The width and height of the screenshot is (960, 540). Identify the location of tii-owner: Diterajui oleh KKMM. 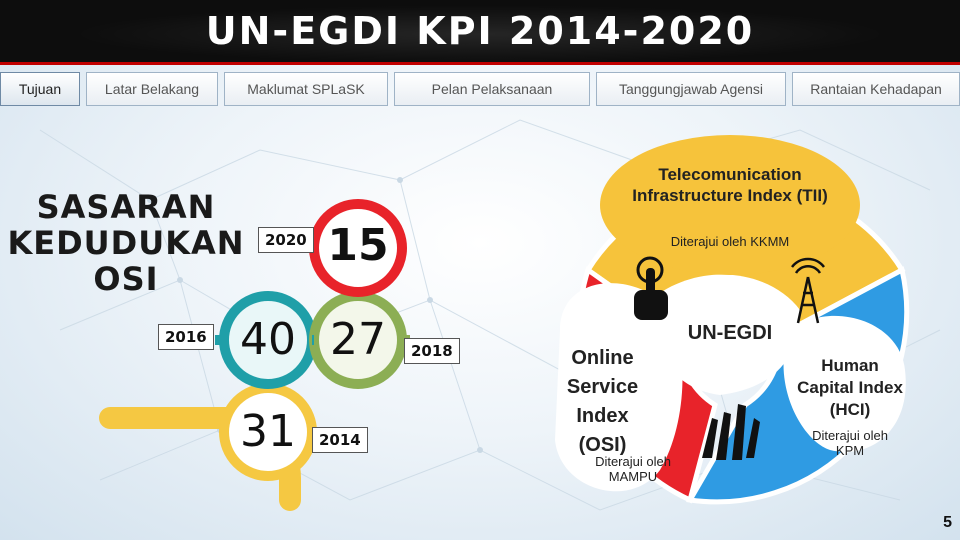
(730, 241).